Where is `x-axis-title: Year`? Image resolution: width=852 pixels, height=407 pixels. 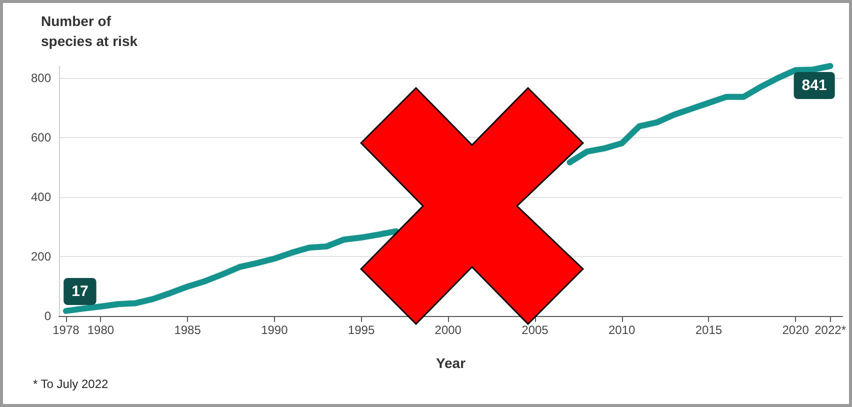 x-axis-title: Year is located at coordinates (451, 363).